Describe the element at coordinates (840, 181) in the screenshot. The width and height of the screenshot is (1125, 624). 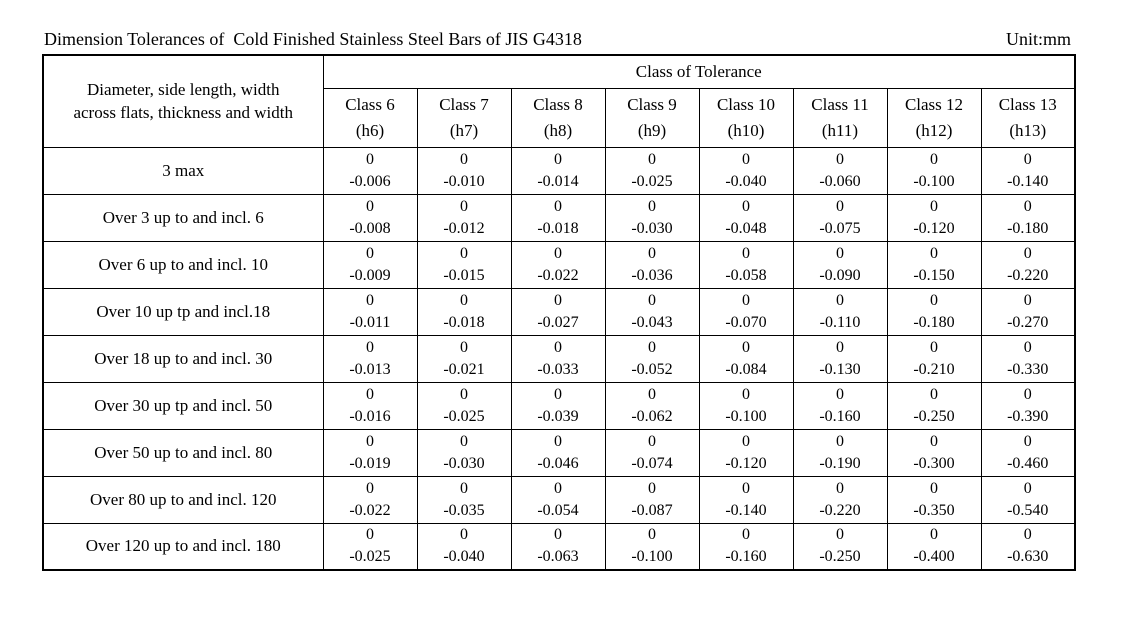
I see `tolerance-lower-value: -0.060` at that location.